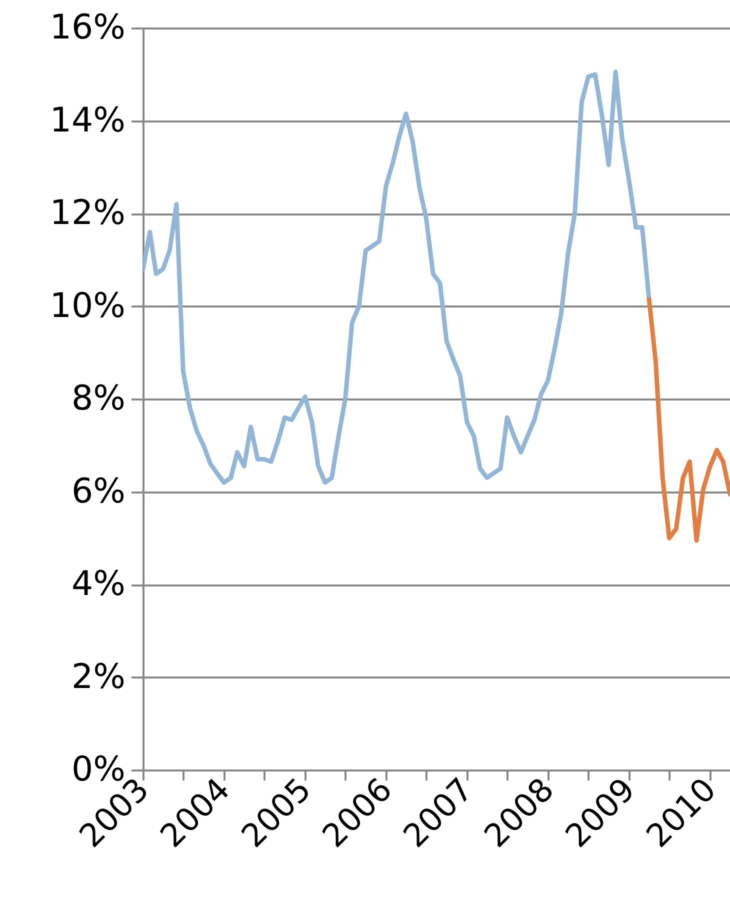 This screenshot has width=730, height=917. What do you see at coordinates (99, 584) in the screenshot?
I see `y-tick-label: 4%` at bounding box center [99, 584].